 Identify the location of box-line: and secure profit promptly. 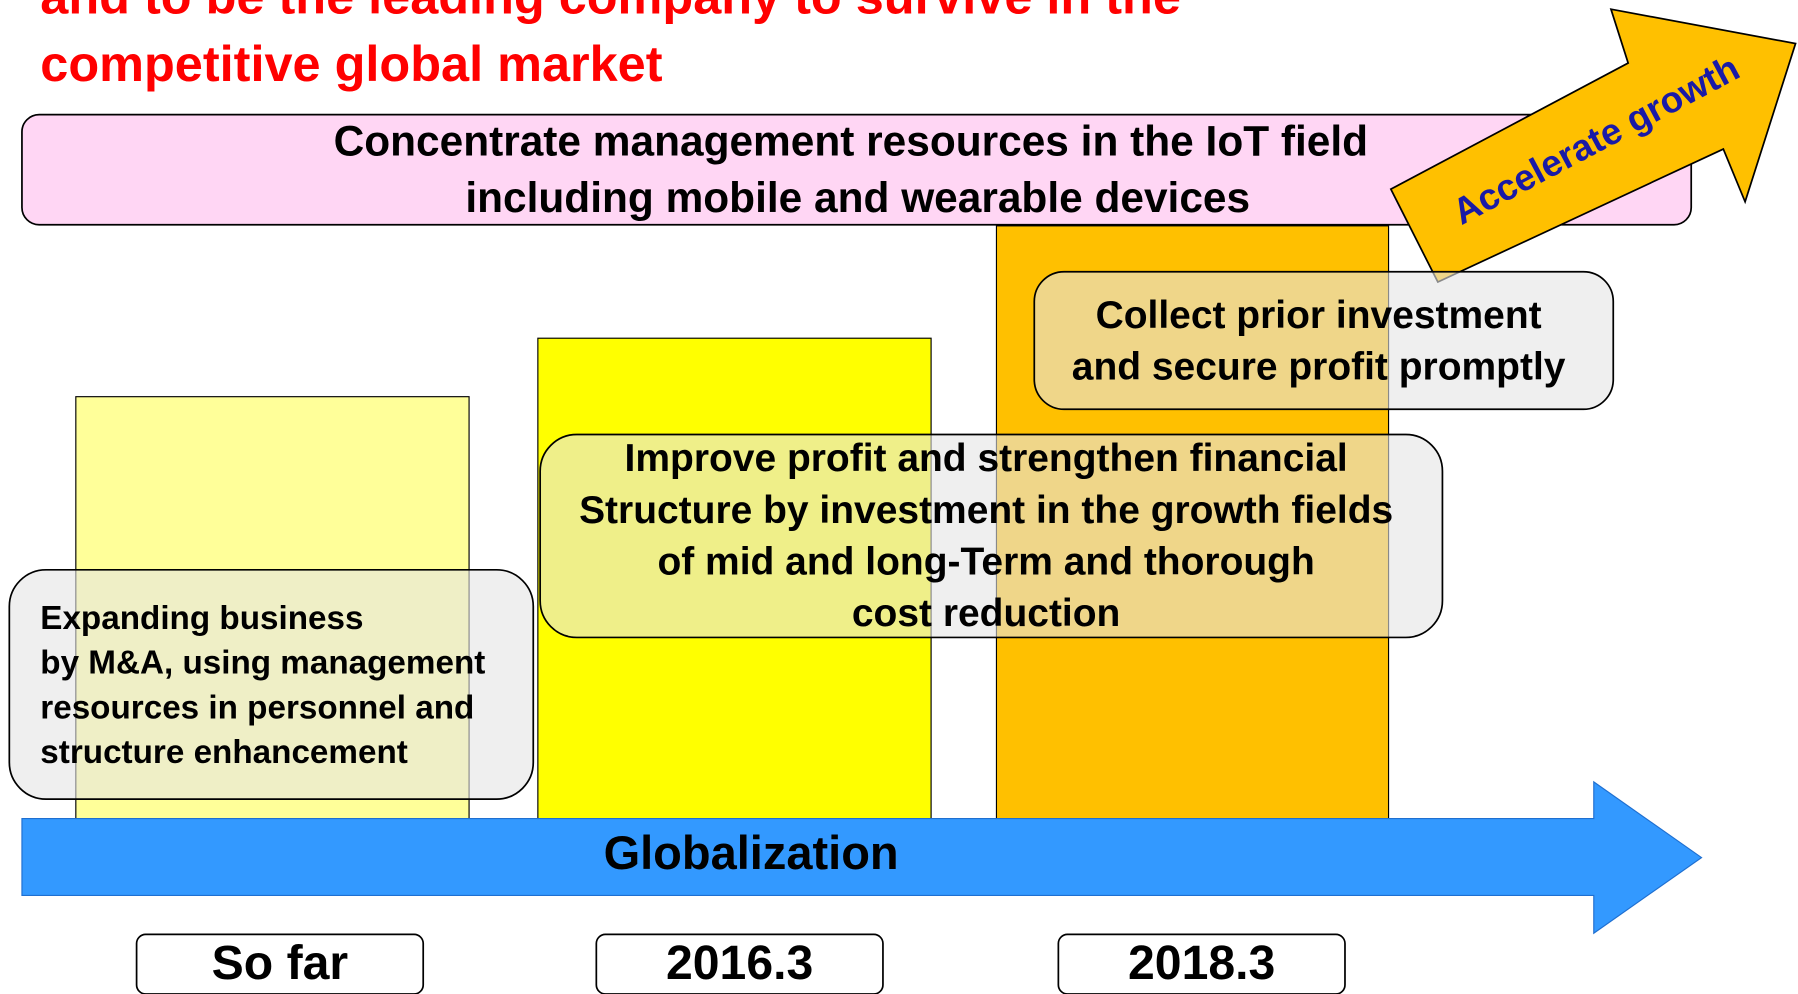
(1319, 366).